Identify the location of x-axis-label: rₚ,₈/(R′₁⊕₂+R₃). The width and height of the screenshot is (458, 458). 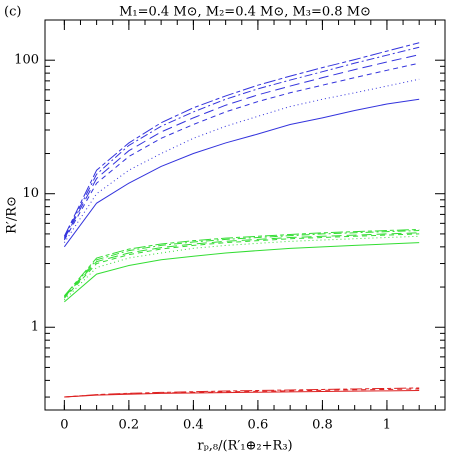
(244, 446).